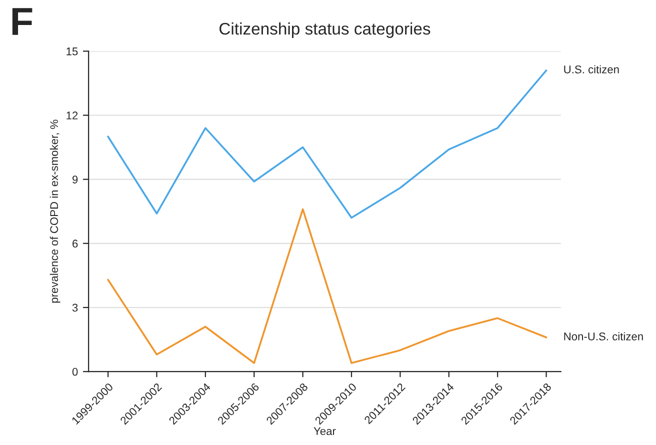  Describe the element at coordinates (75, 308) in the screenshot. I see `y-tick-label: 3` at that location.